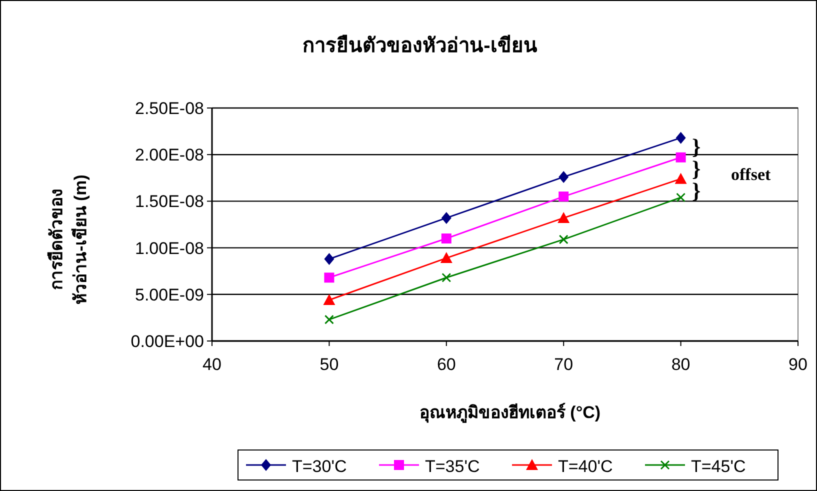  I want to click on x-tick-label: 40, so click(212, 364).